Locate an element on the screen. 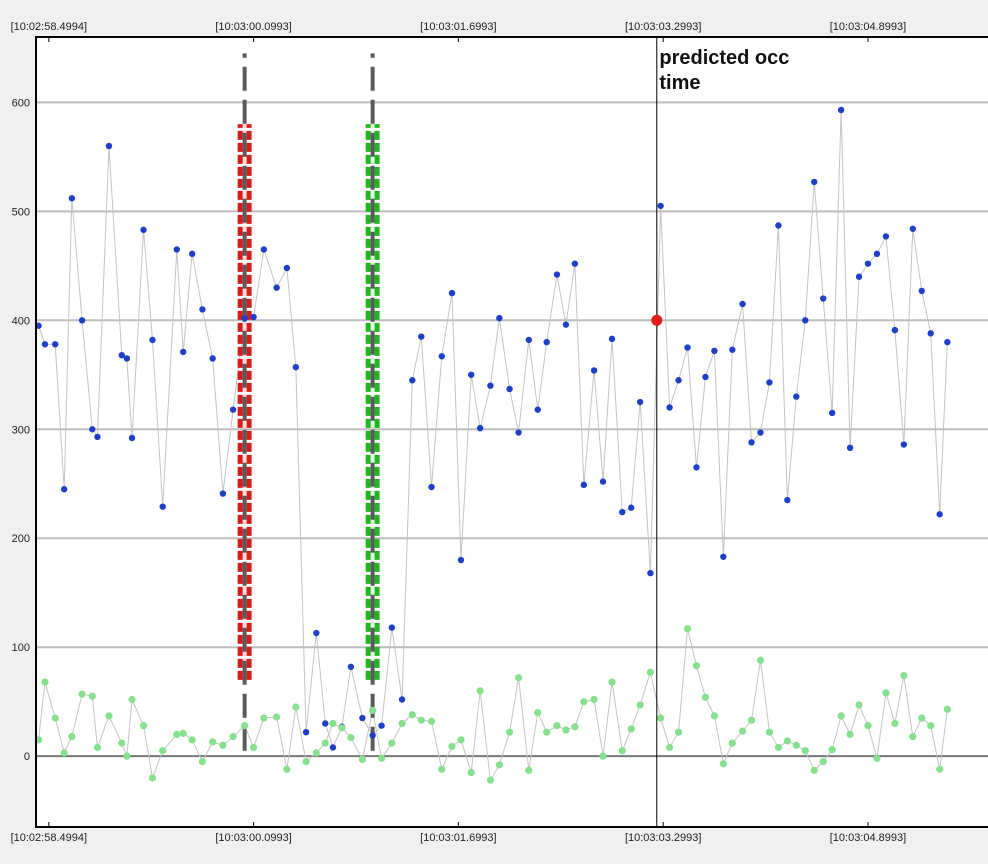  x-tick-label-top: [10:03:00.0993] is located at coordinates (253, 27).